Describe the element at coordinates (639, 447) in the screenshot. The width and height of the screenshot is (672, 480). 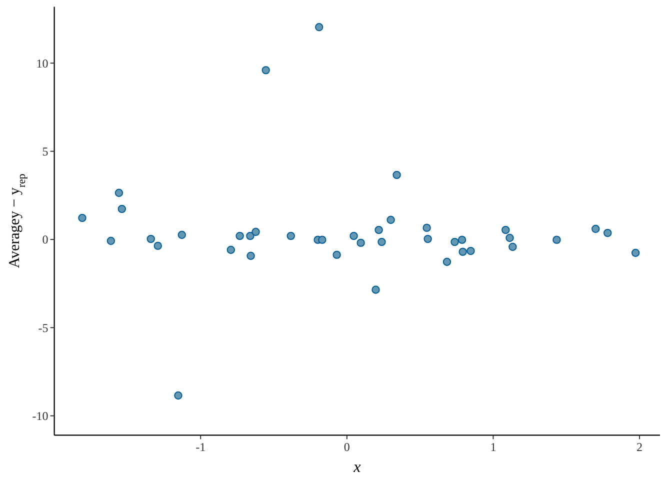
I see `x-tick-label: 2` at that location.